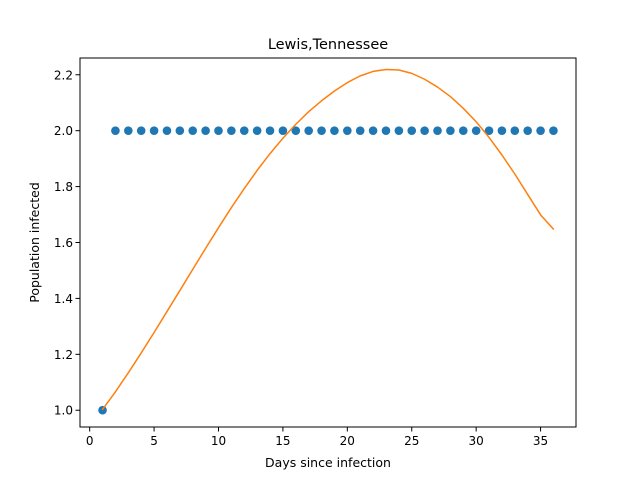 Image resolution: width=640 pixels, height=484 pixels. Describe the element at coordinates (476, 441) in the screenshot. I see `x-tick-label: 30` at that location.